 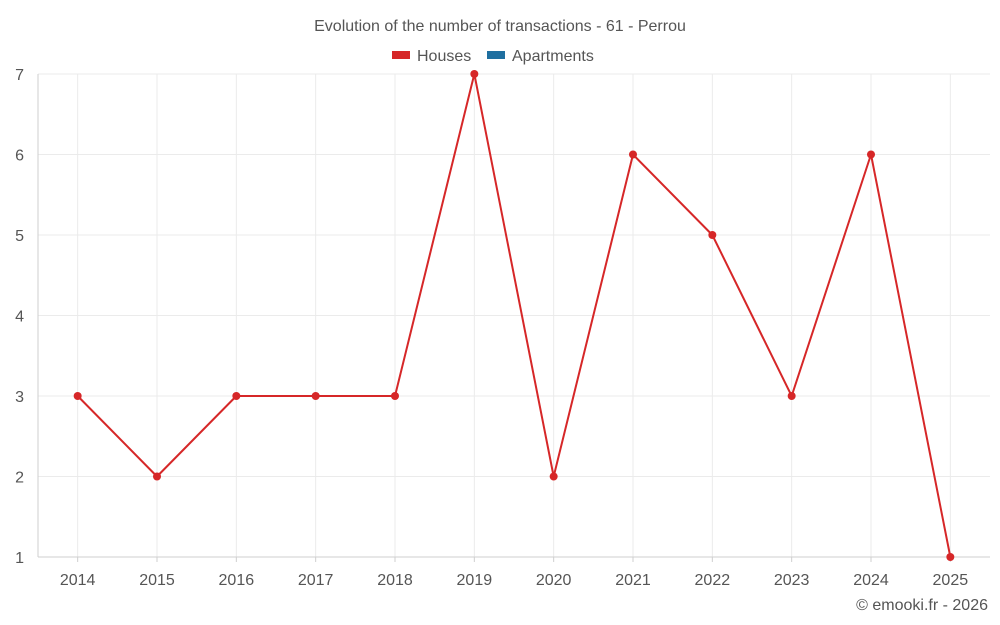 What do you see at coordinates (157, 580) in the screenshot?
I see `x-tick-label: 2015` at bounding box center [157, 580].